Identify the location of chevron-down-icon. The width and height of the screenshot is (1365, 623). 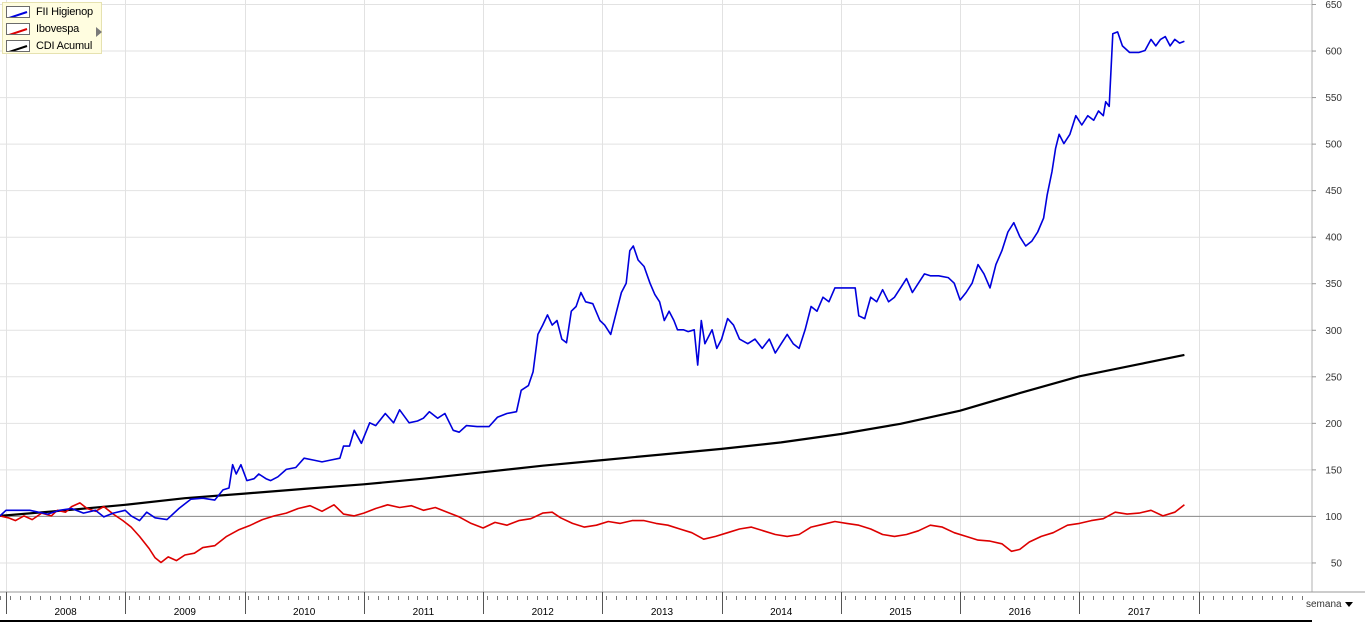
(1348, 604).